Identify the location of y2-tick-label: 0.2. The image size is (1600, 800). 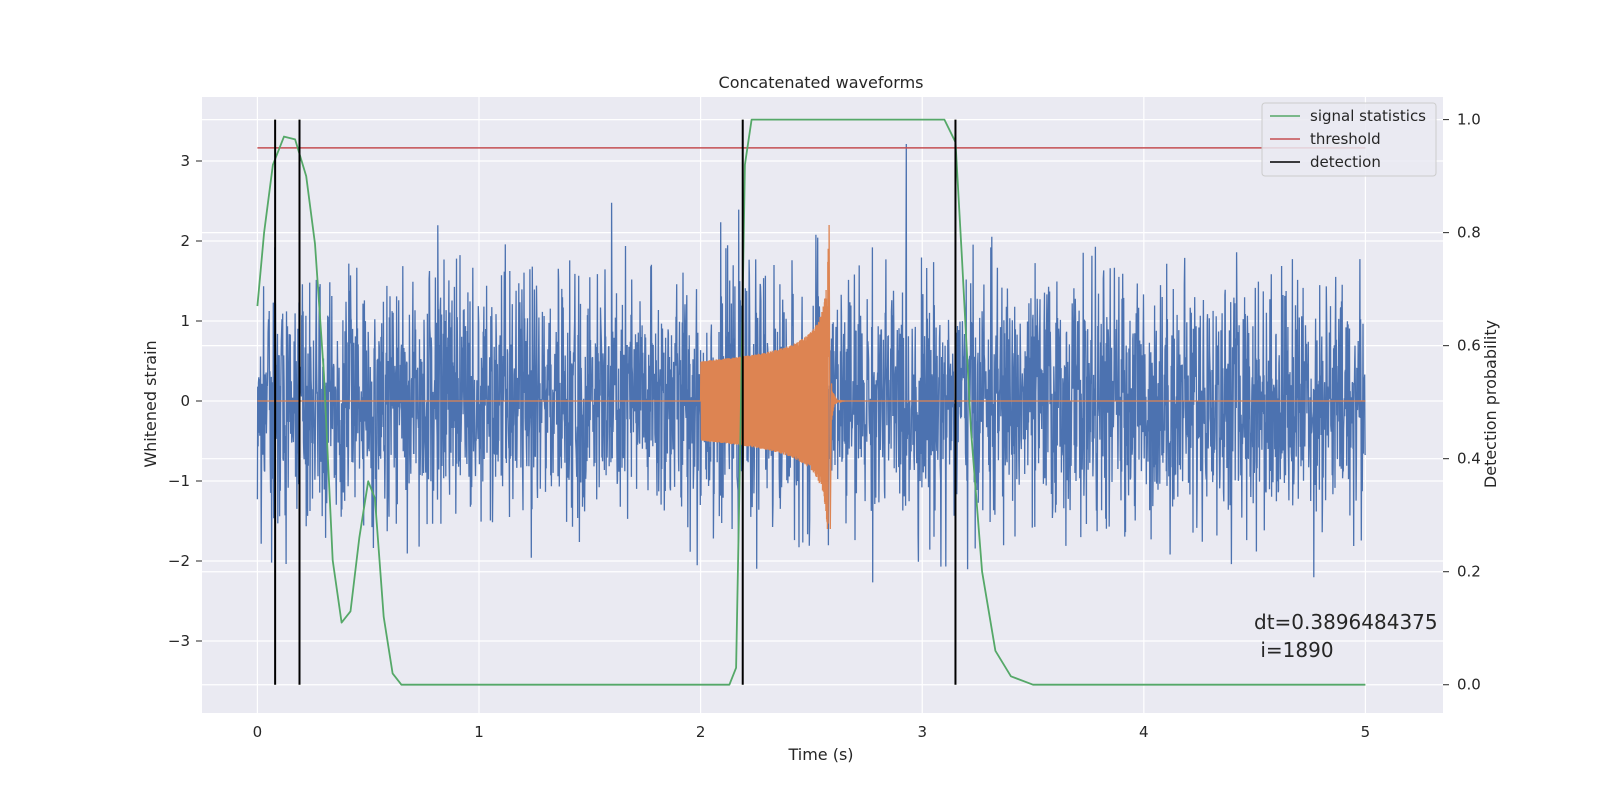
(1469, 572).